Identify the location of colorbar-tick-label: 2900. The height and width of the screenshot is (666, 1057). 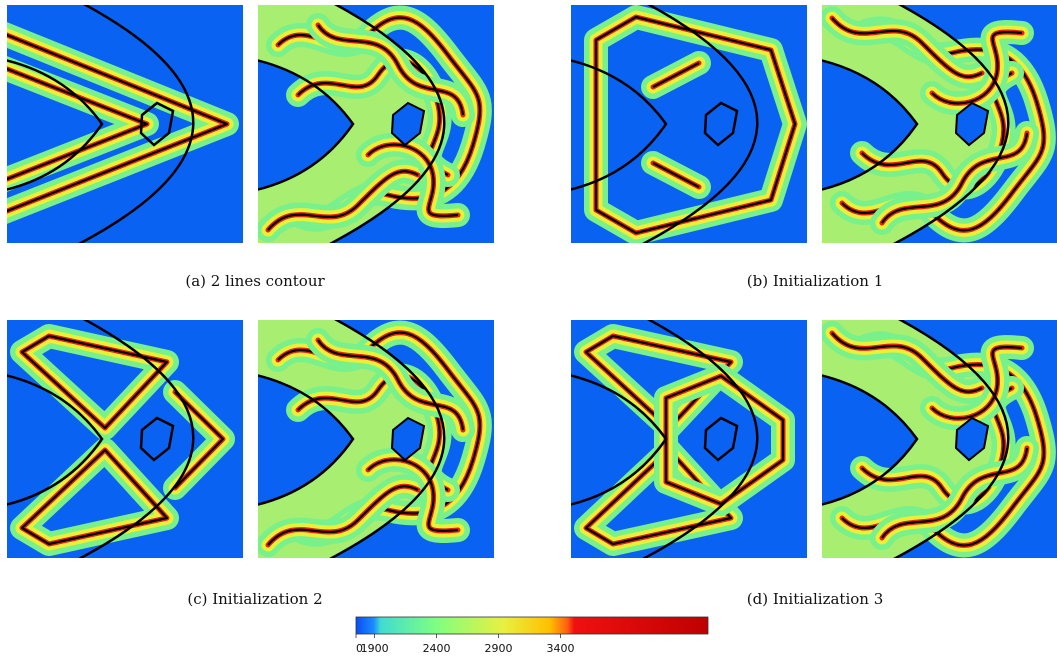
(499, 648).